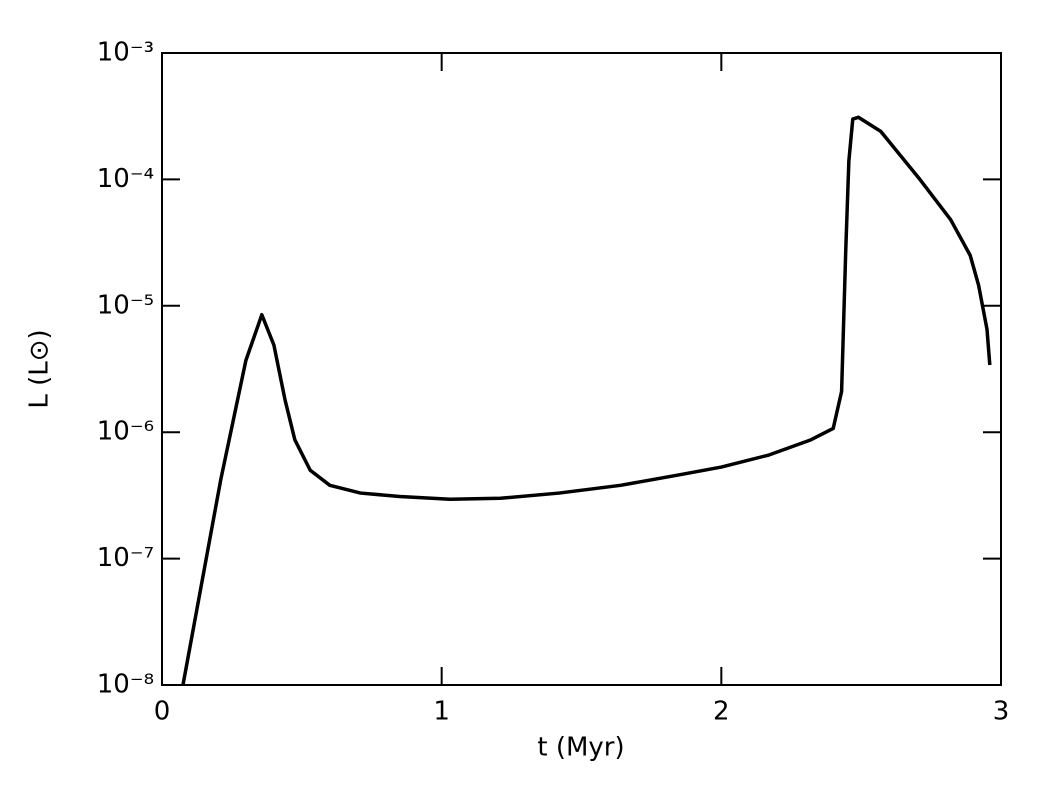  I want to click on y-tick-label: 10⁻⁷, so click(125, 558).